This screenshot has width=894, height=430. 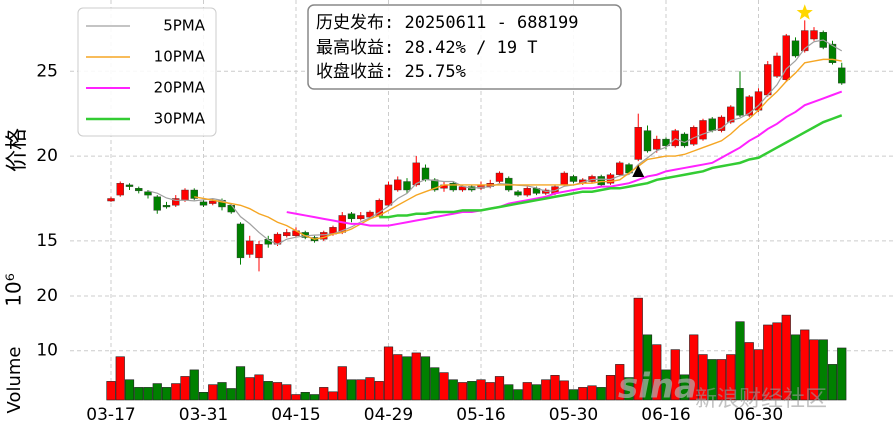 What do you see at coordinates (611, 166) in the screenshot?
I see `ma-line` at bounding box center [611, 166].